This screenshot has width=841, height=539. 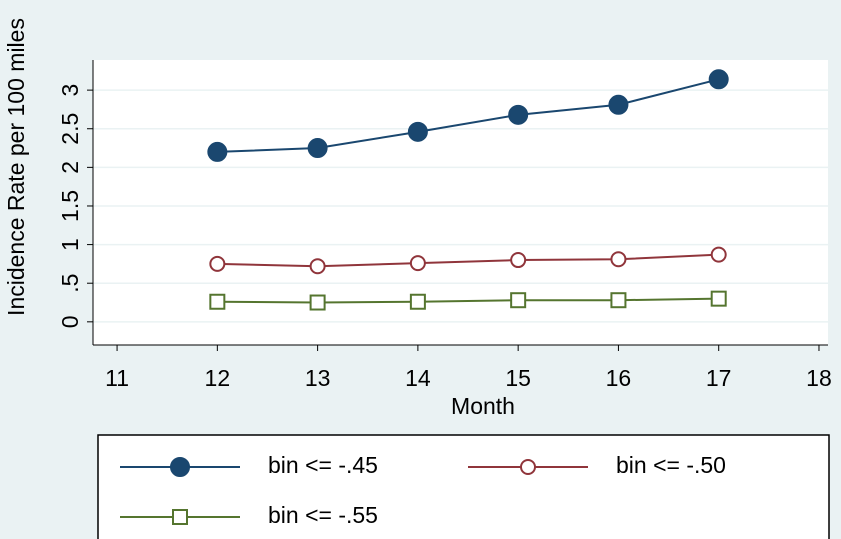 What do you see at coordinates (671, 465) in the screenshot?
I see `legend-label: bin <= -.50` at bounding box center [671, 465].